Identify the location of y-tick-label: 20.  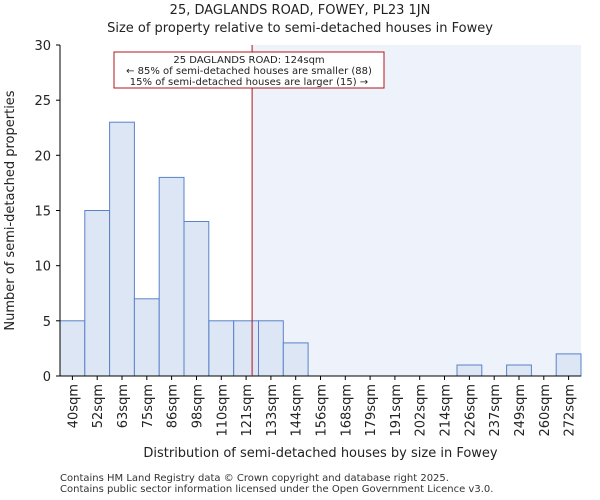
(42, 156).